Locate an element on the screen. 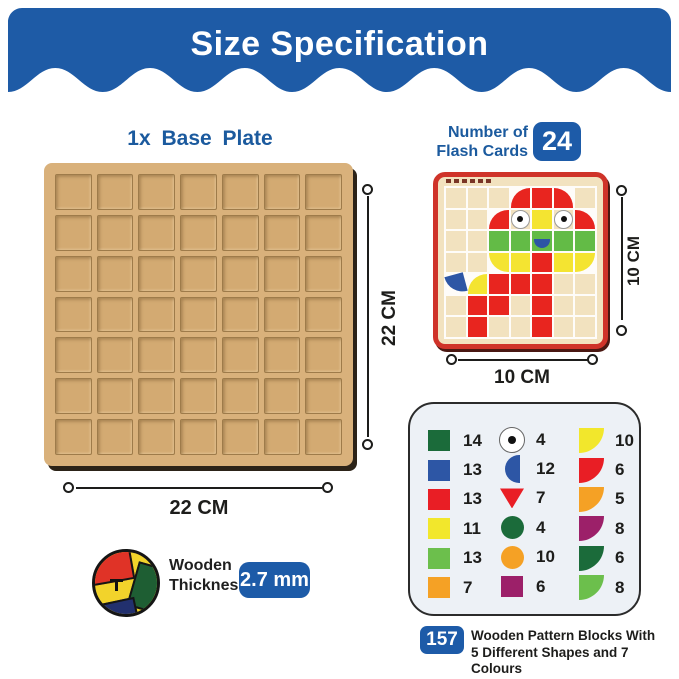 This screenshot has width=679, height=679. inventory-column-shapes: 4 12 7 4 10 6 is located at coordinates (525, 513).